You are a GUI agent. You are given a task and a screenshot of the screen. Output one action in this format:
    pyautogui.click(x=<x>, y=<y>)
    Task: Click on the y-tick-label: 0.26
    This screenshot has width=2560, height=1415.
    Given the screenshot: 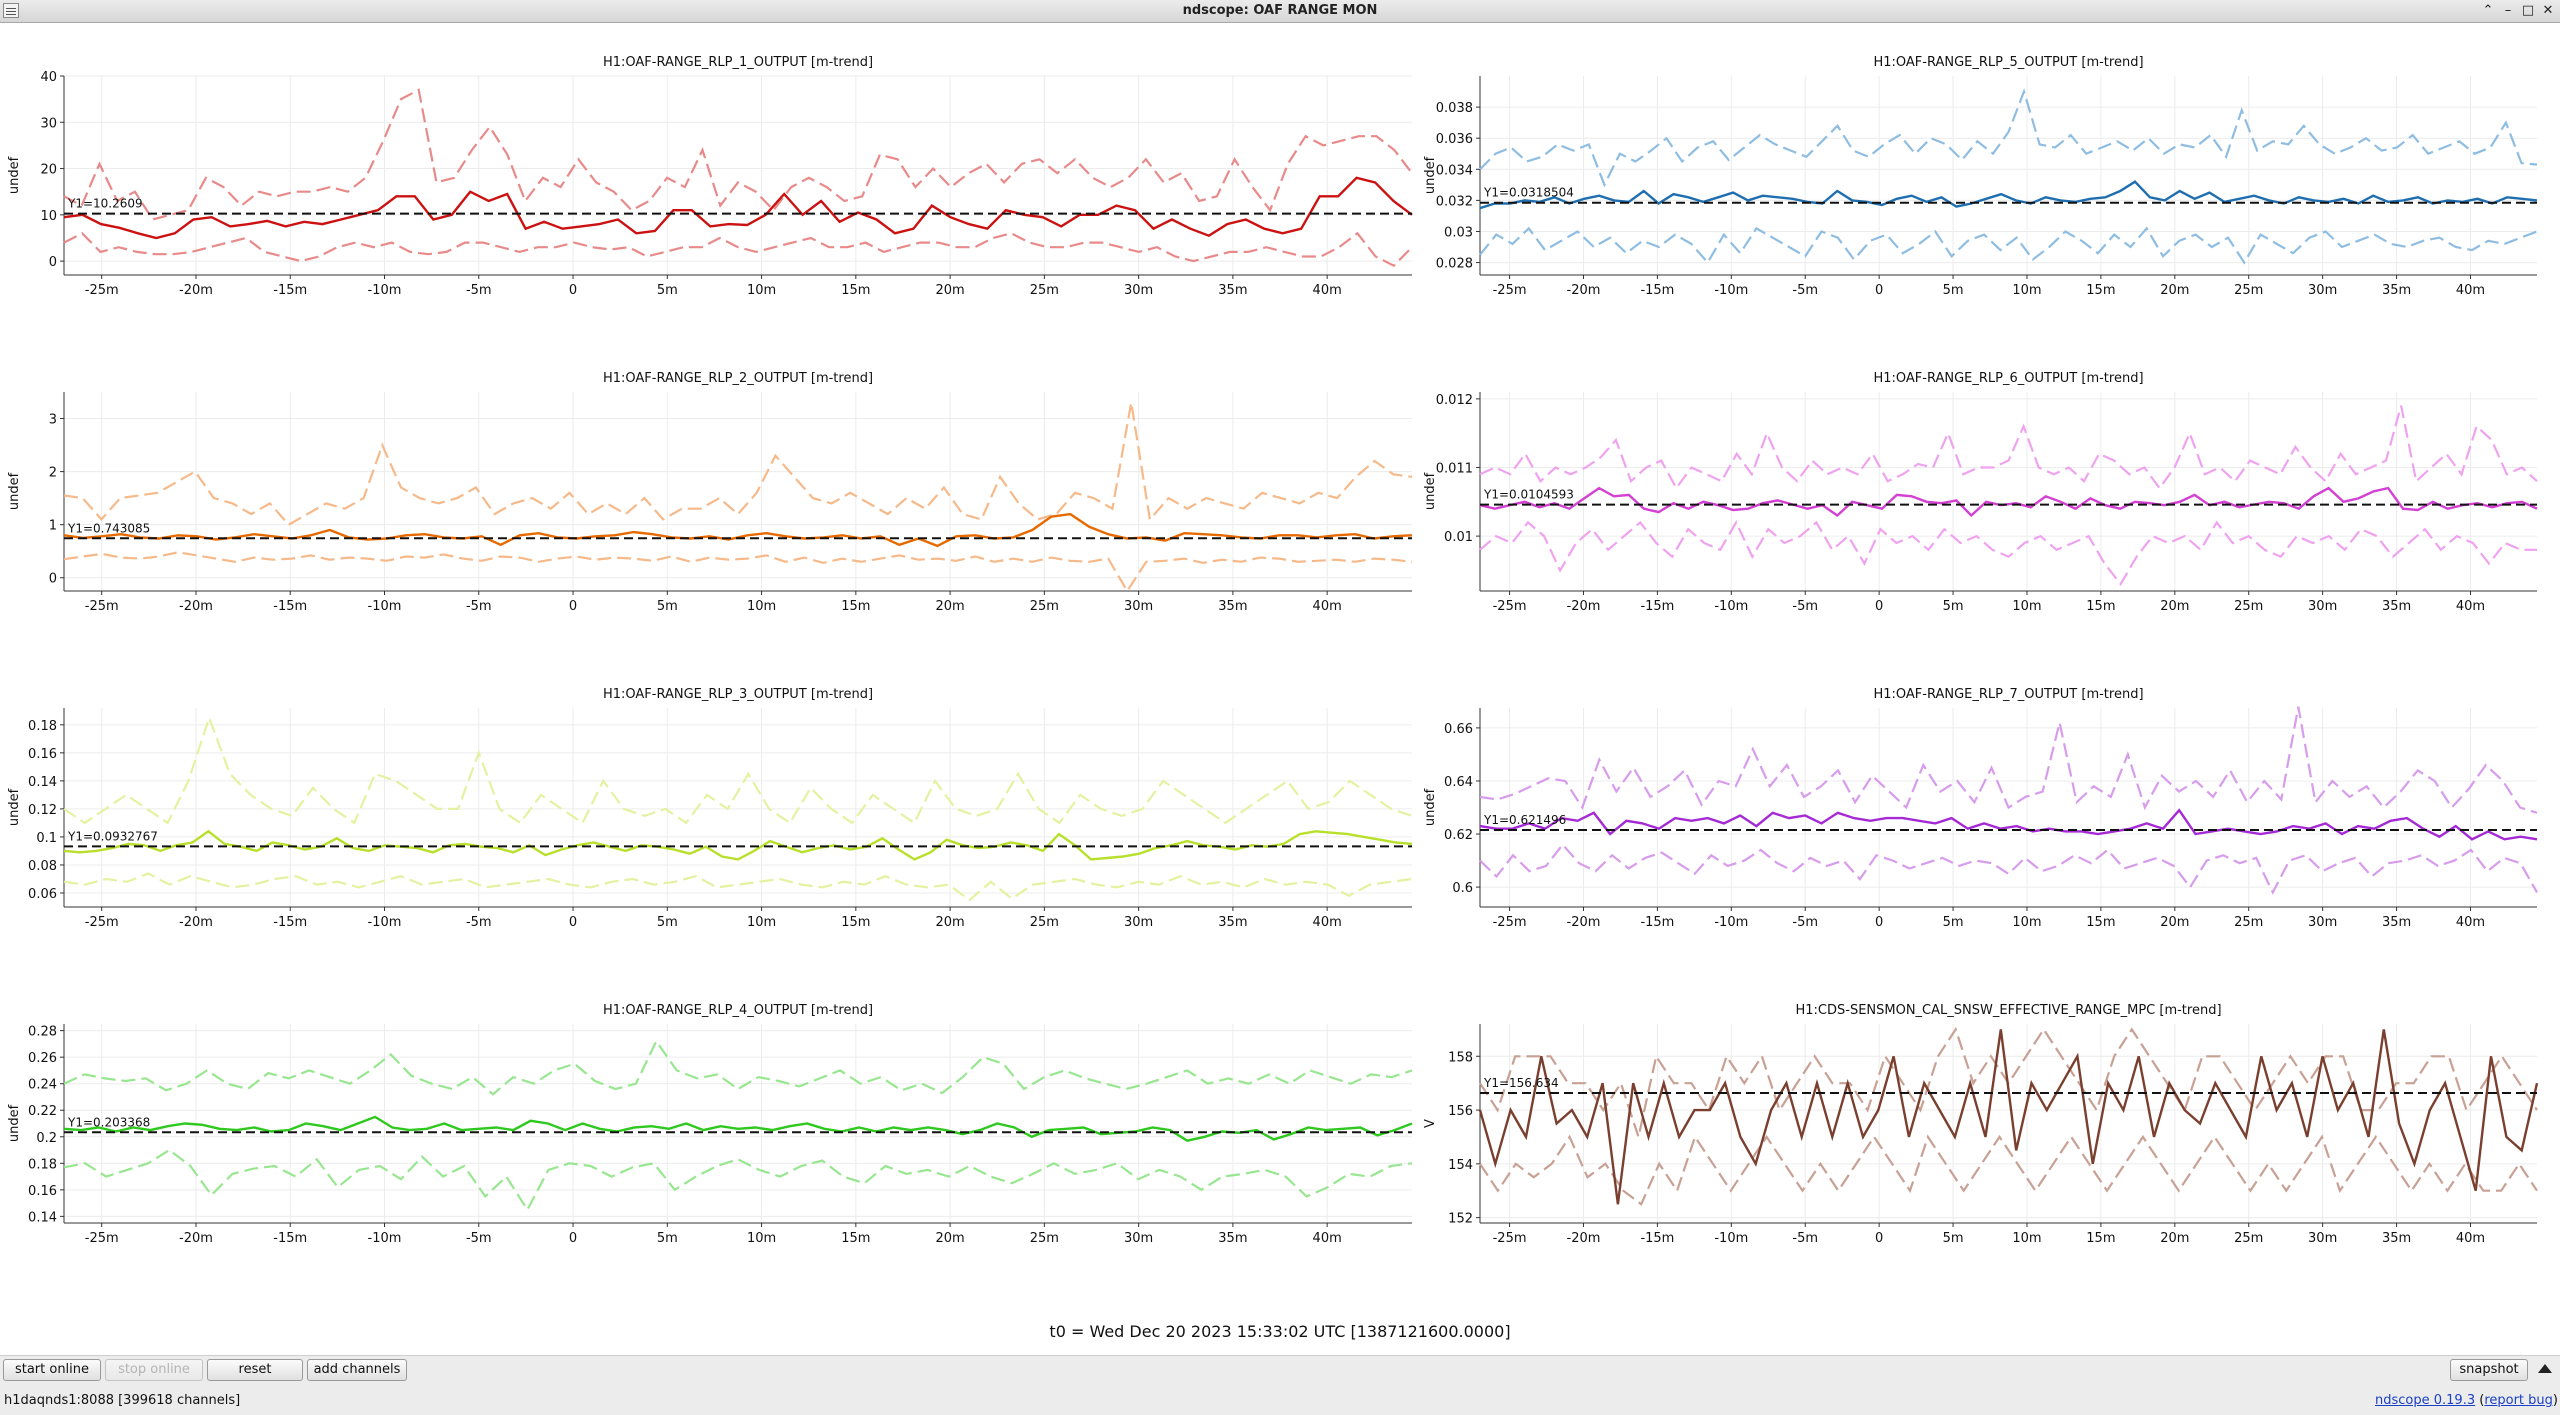 What is the action you would take?
    pyautogui.click(x=42, y=1058)
    